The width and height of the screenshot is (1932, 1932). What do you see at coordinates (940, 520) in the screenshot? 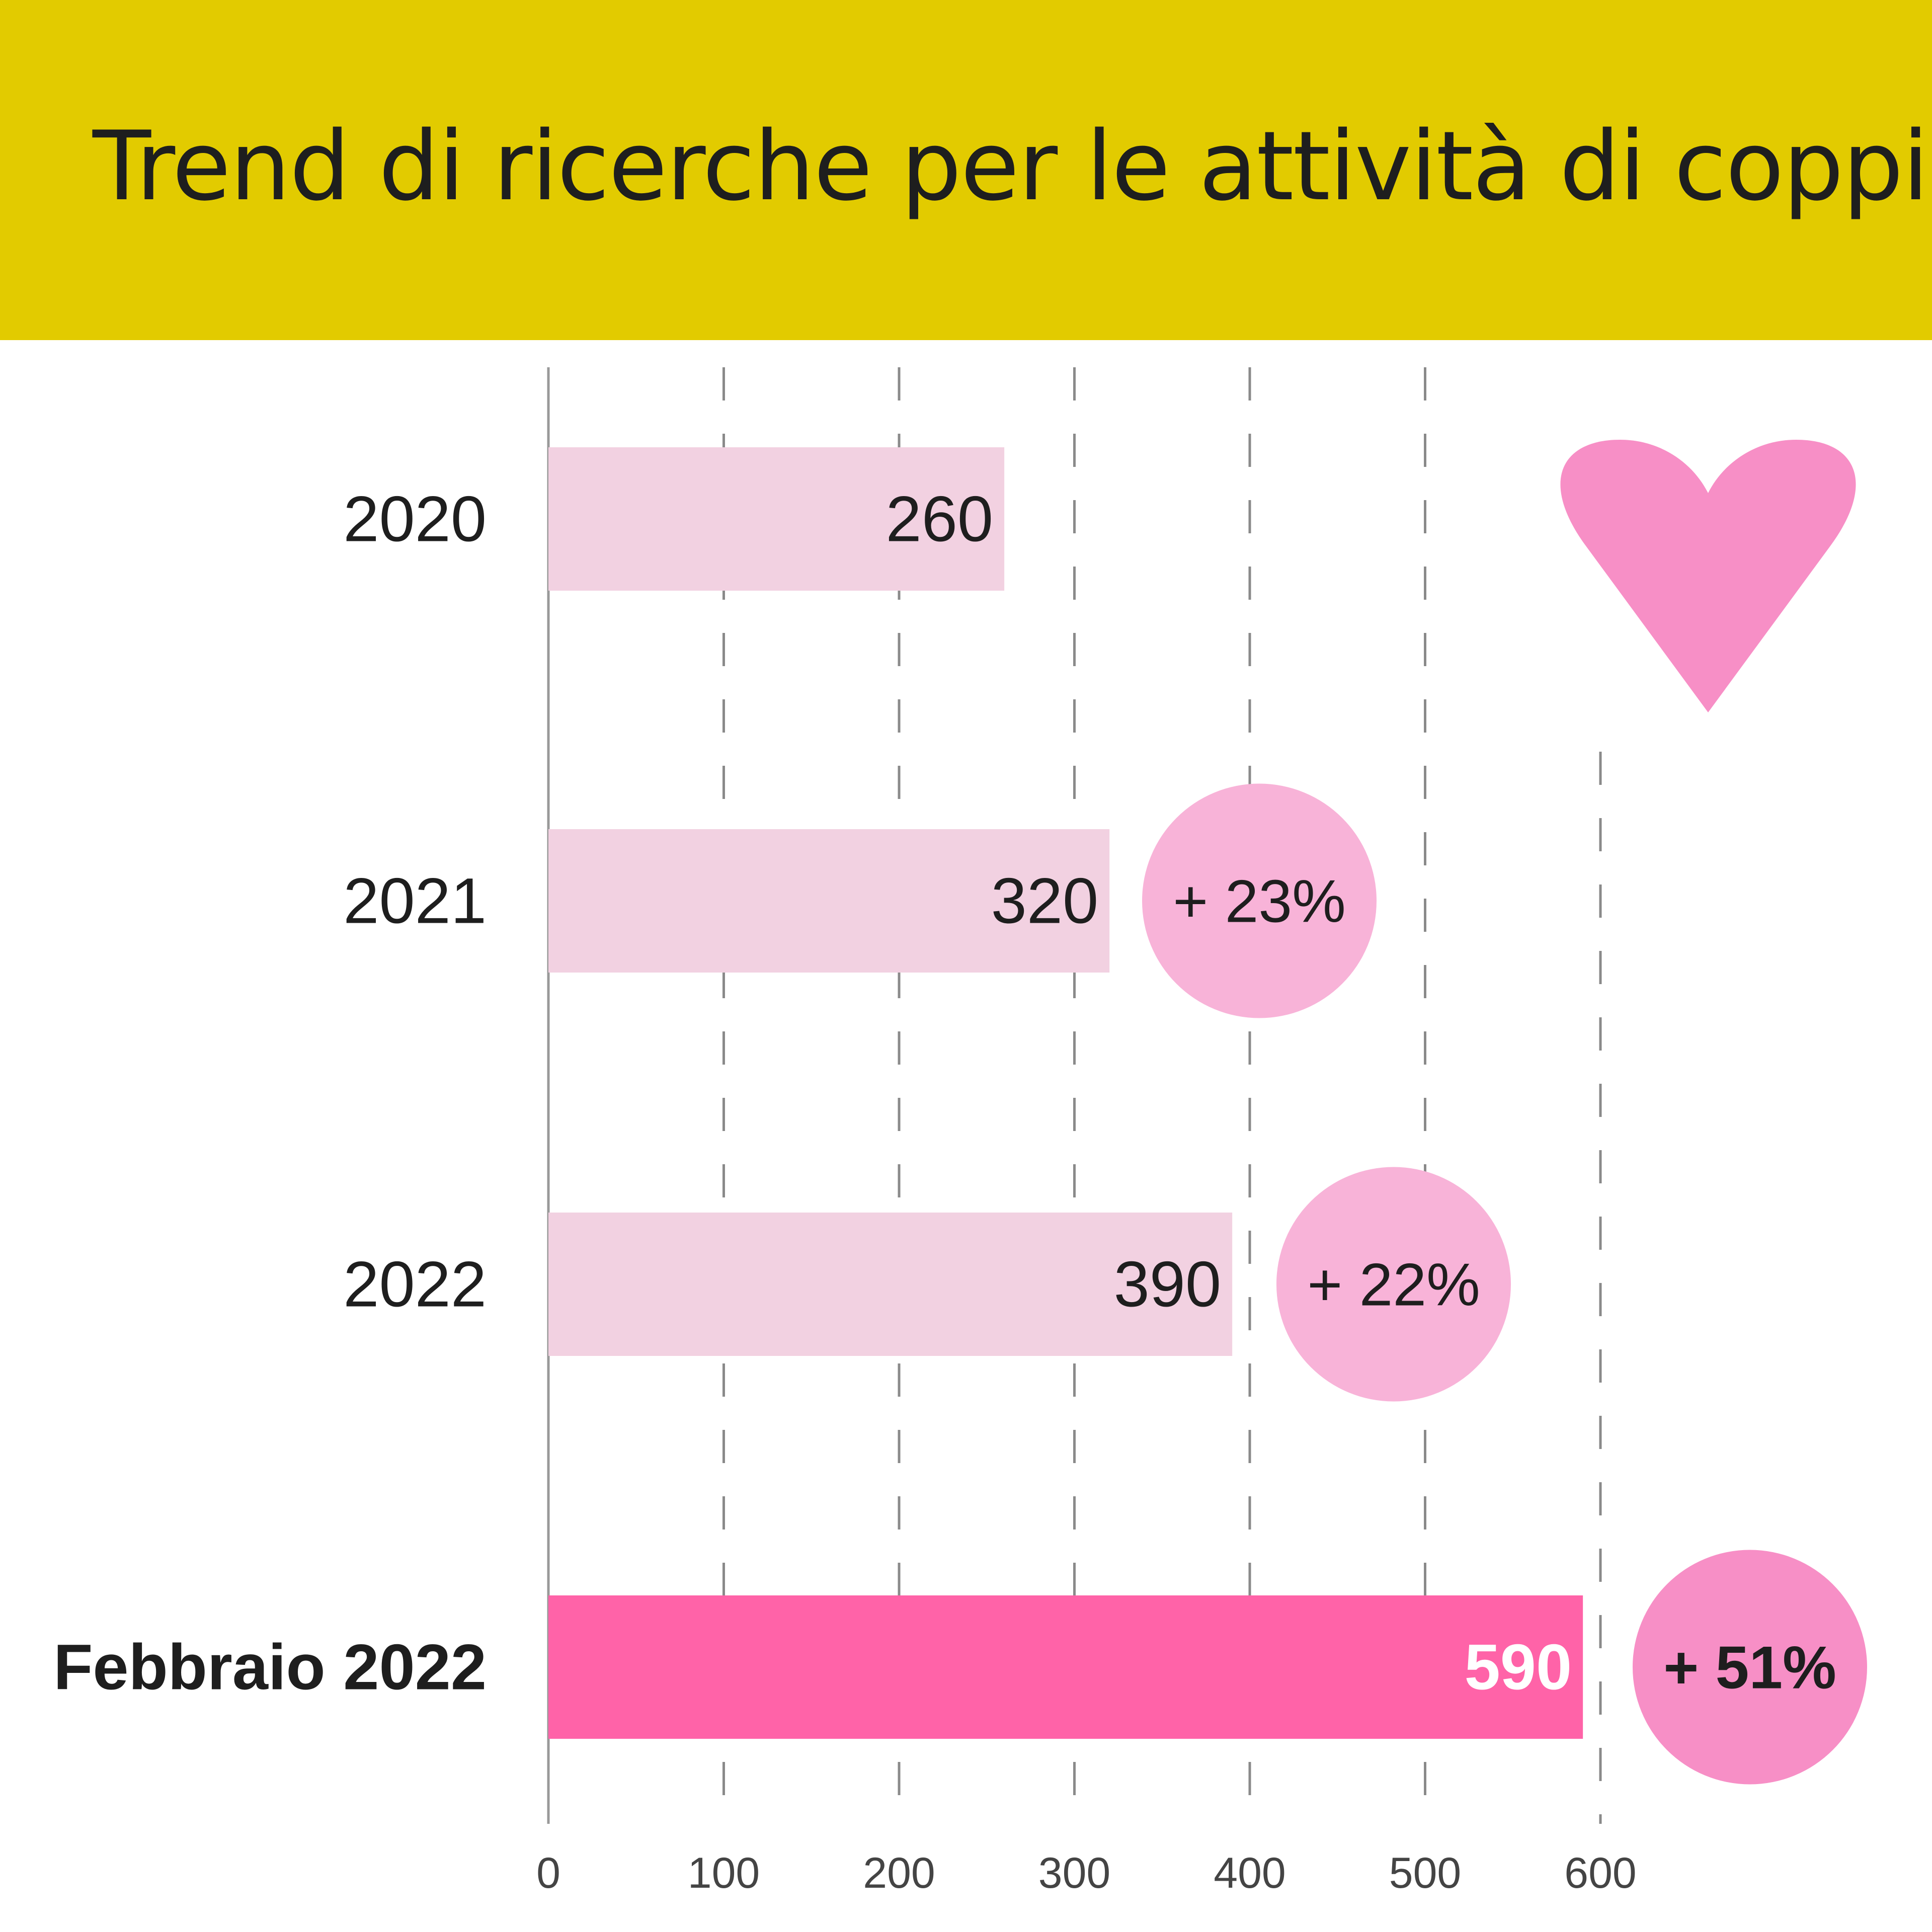
I see `value-label: 260` at bounding box center [940, 520].